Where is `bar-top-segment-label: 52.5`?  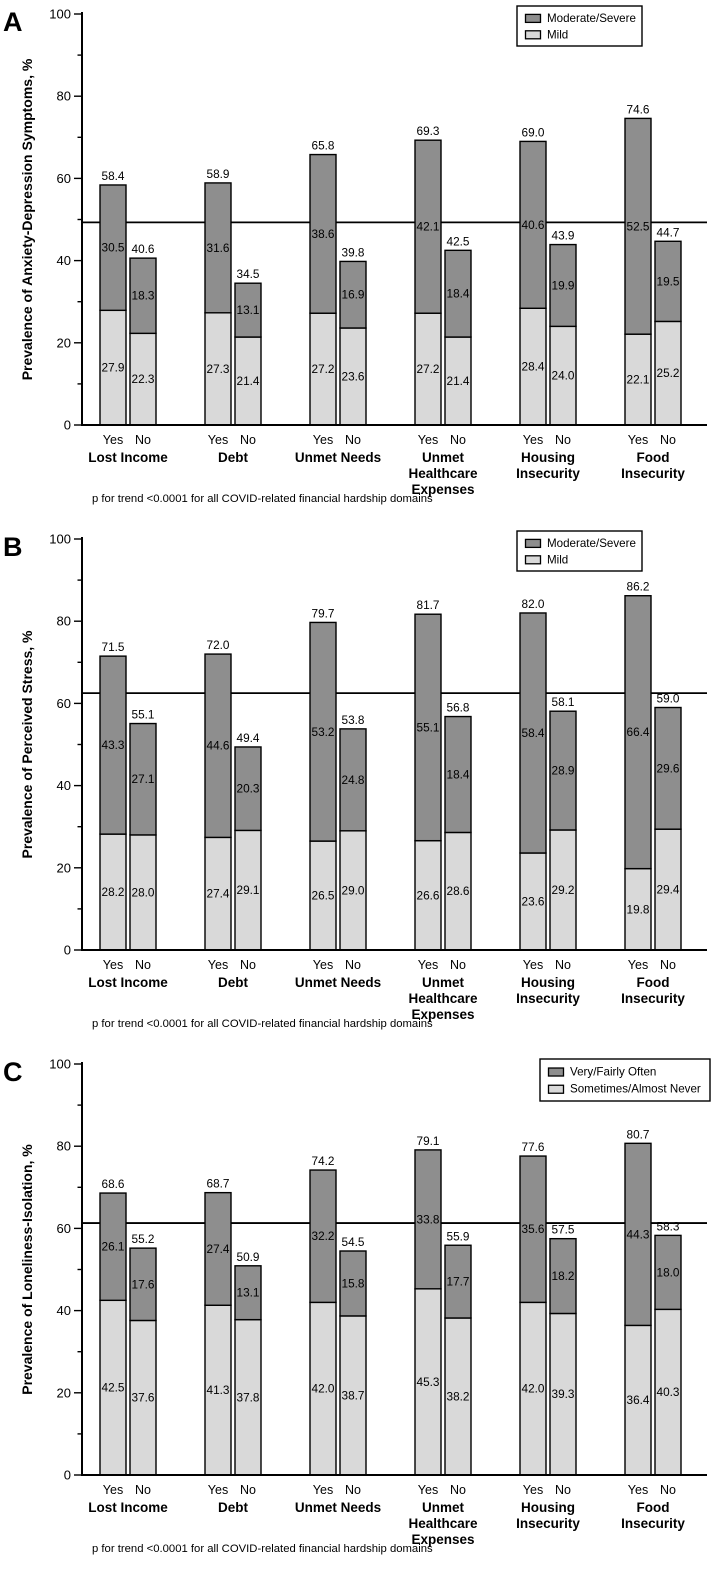
bar-top-segment-label: 52.5 is located at coordinates (638, 226).